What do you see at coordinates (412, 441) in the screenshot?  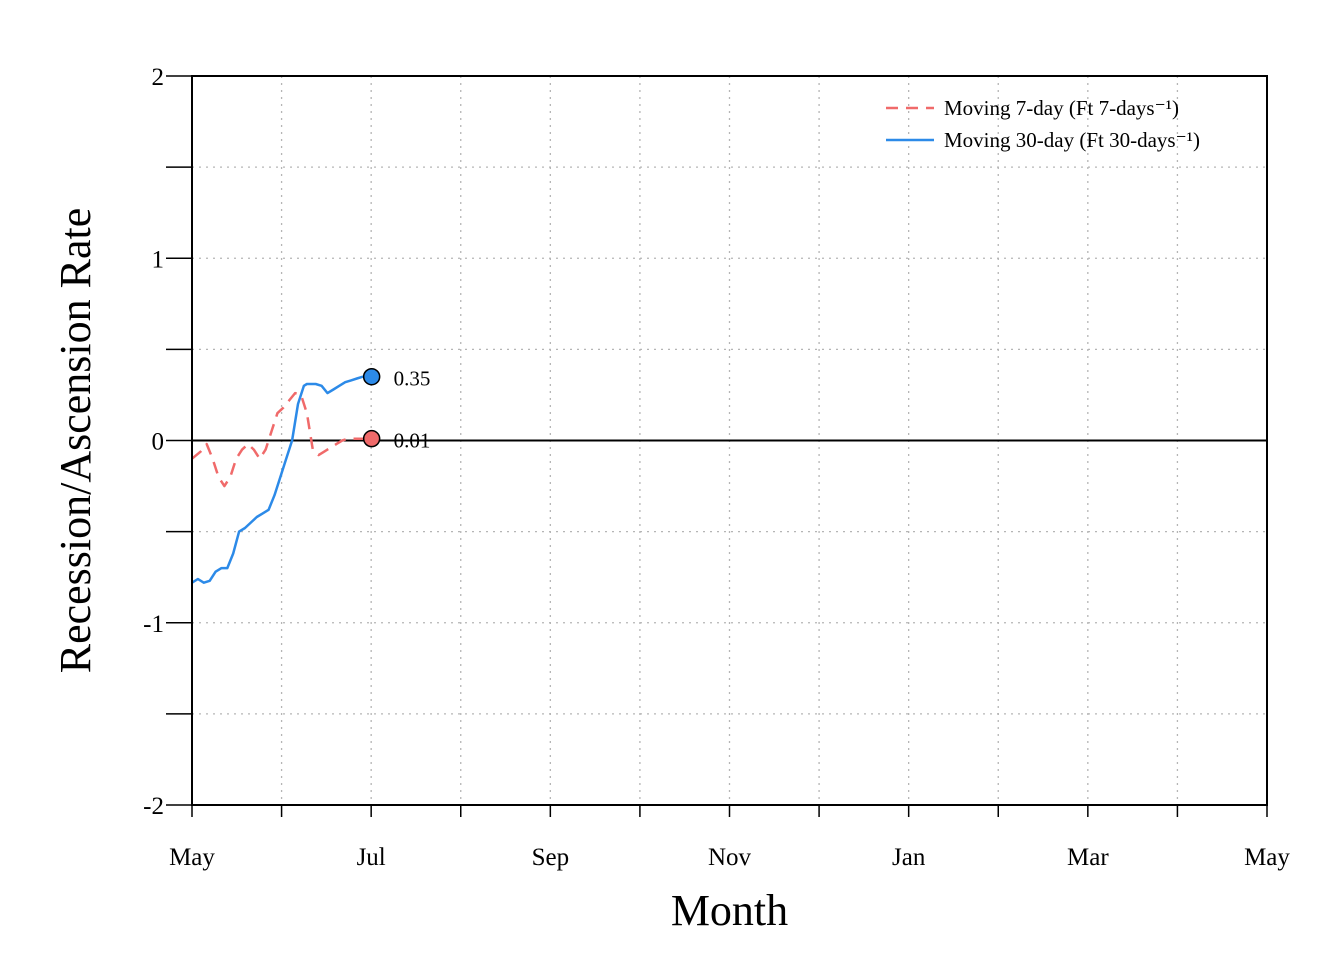 I see `end-point-label: 0.01` at bounding box center [412, 441].